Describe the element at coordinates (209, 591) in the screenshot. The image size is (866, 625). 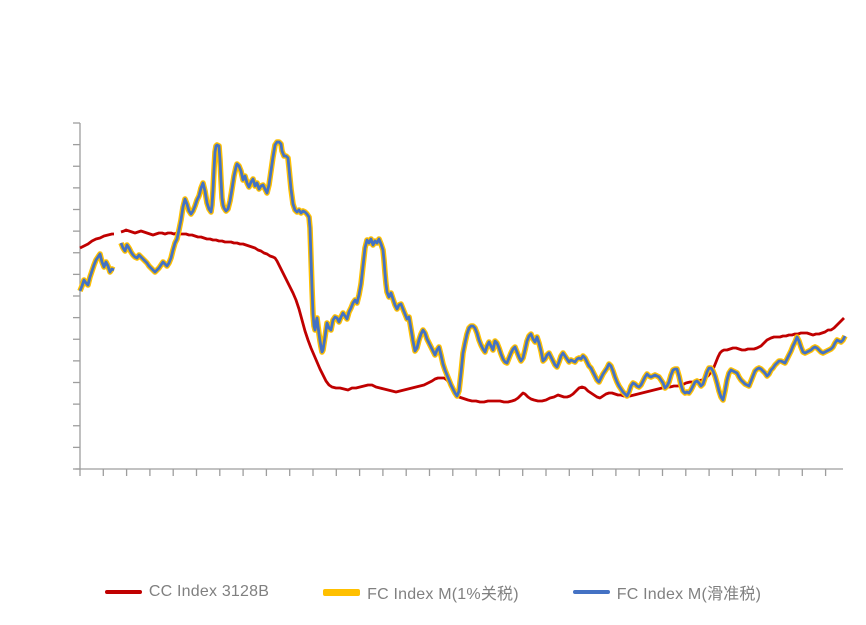
I see `legend-label-cc-index-3128b: CC Index 3128B` at that location.